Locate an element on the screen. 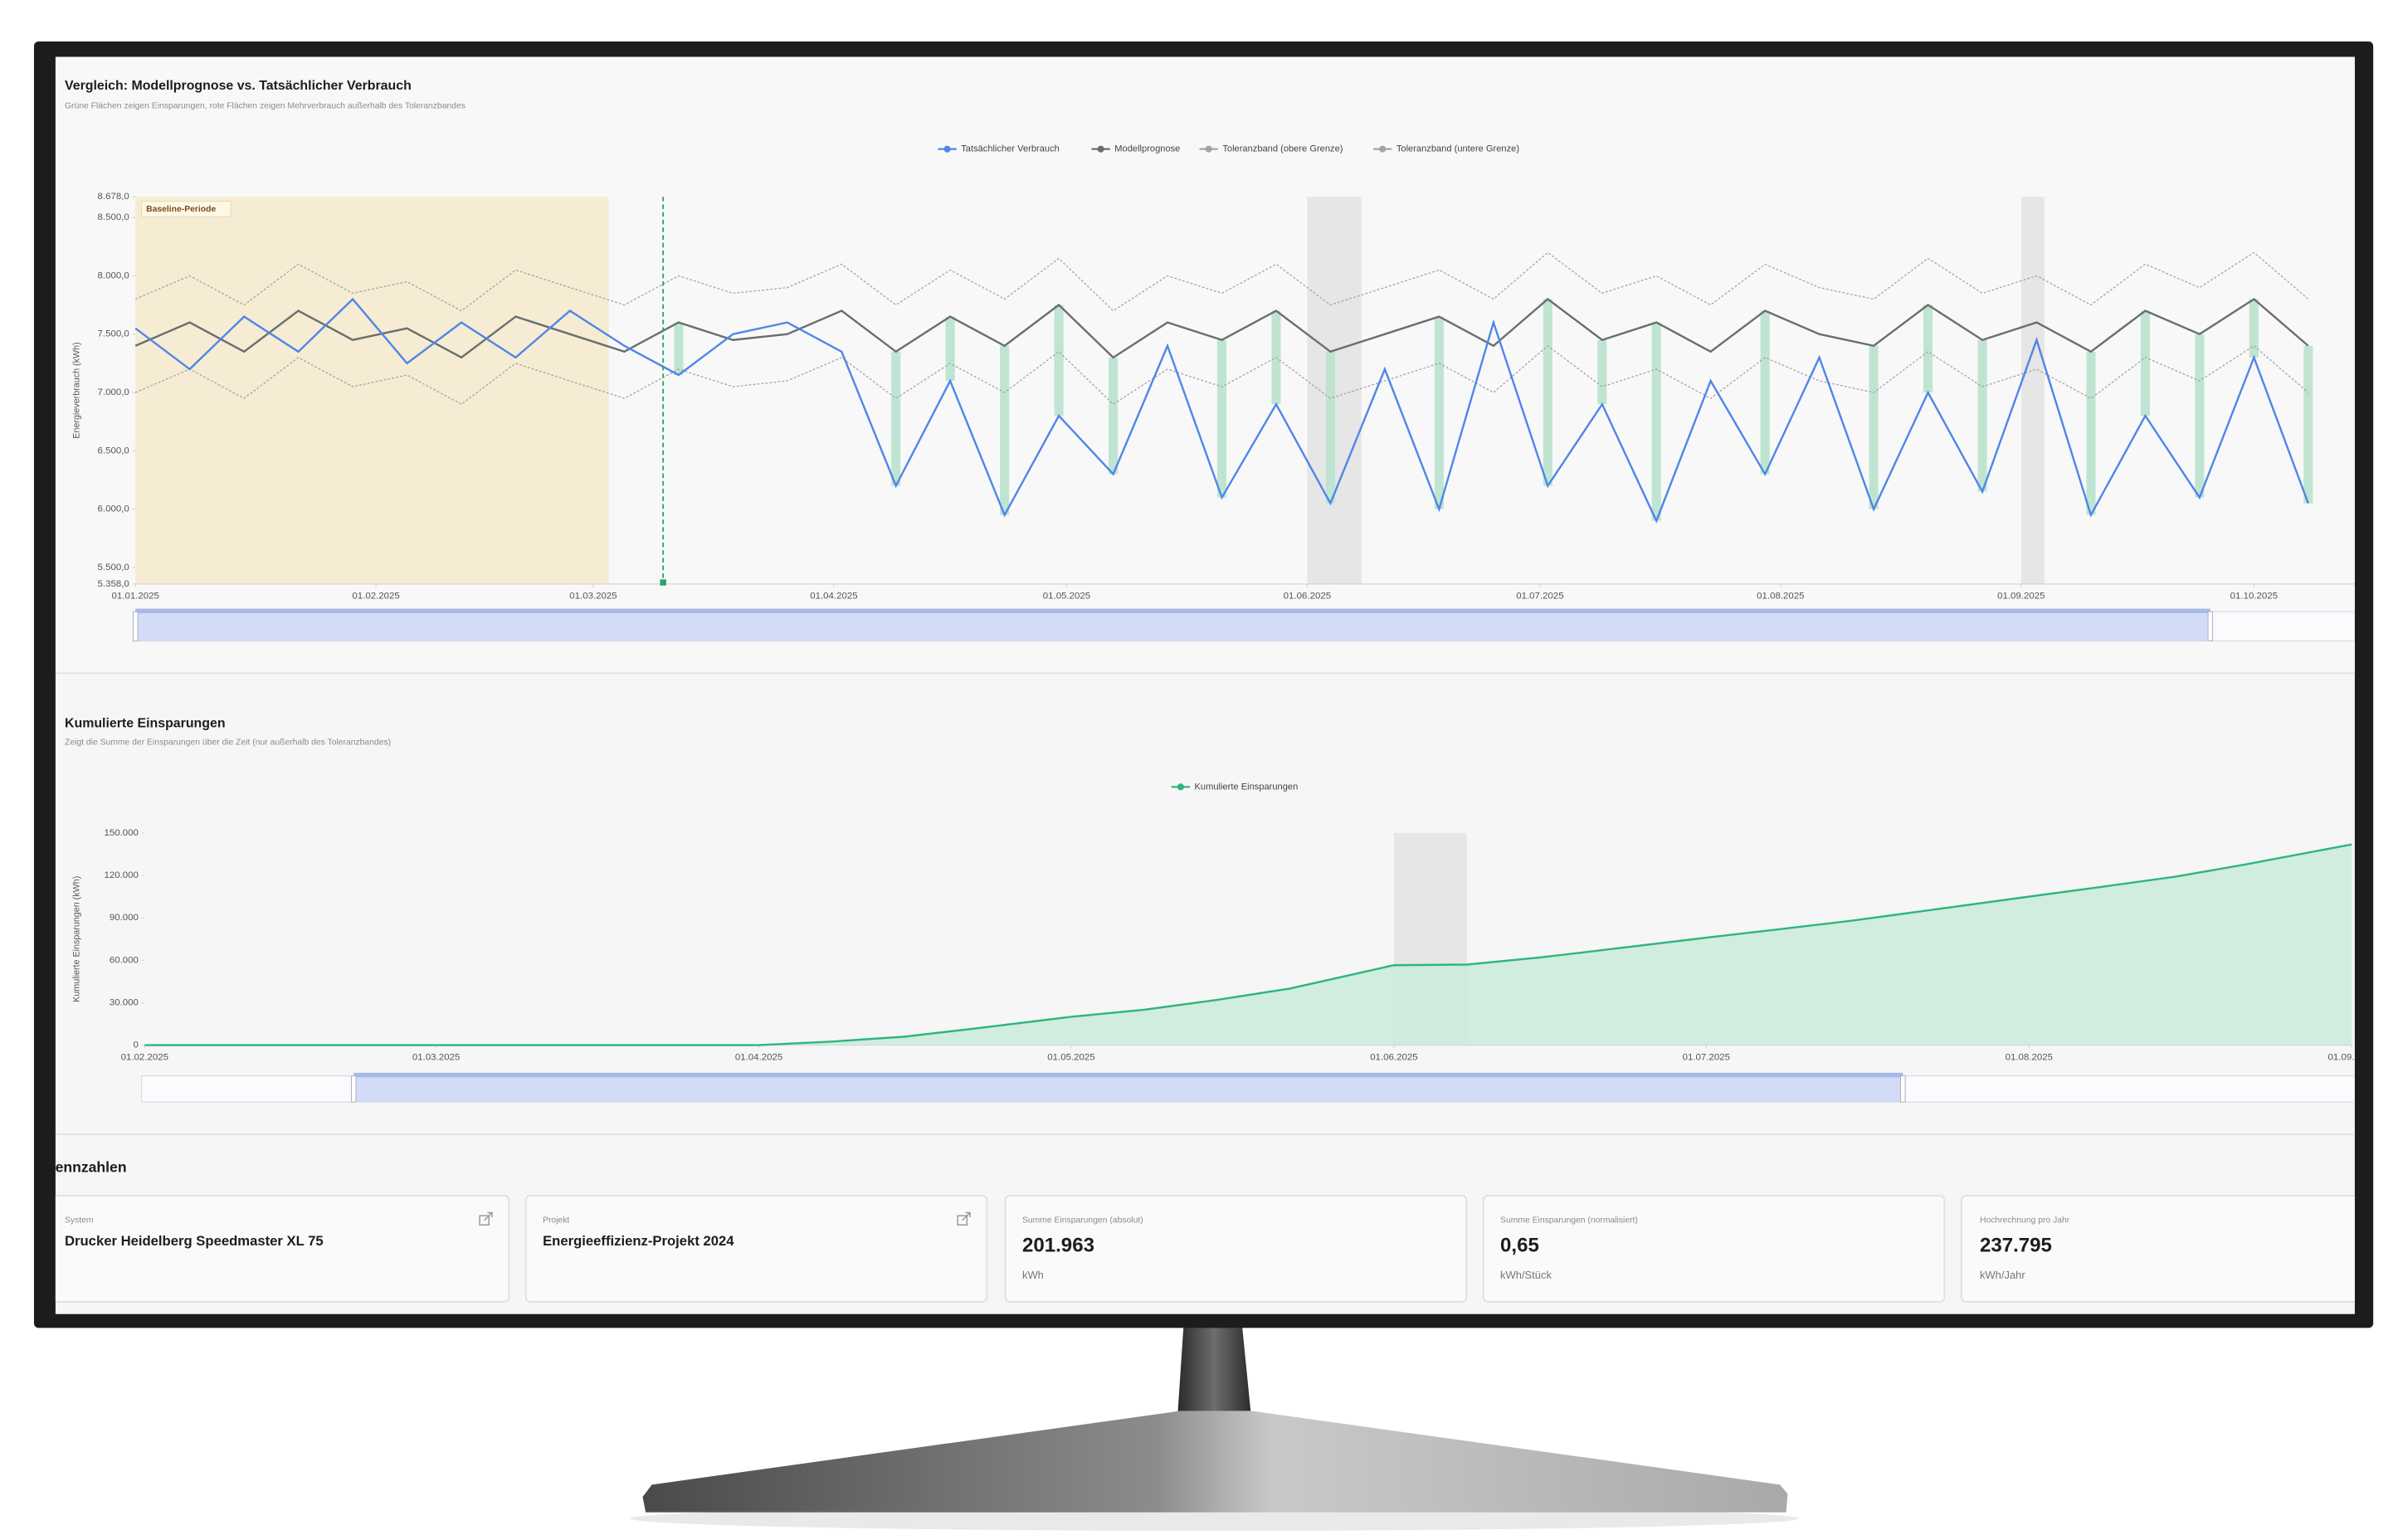  kpi-value: Drucker Heidelberg Speedmaster XL 75 is located at coordinates (194, 1241).